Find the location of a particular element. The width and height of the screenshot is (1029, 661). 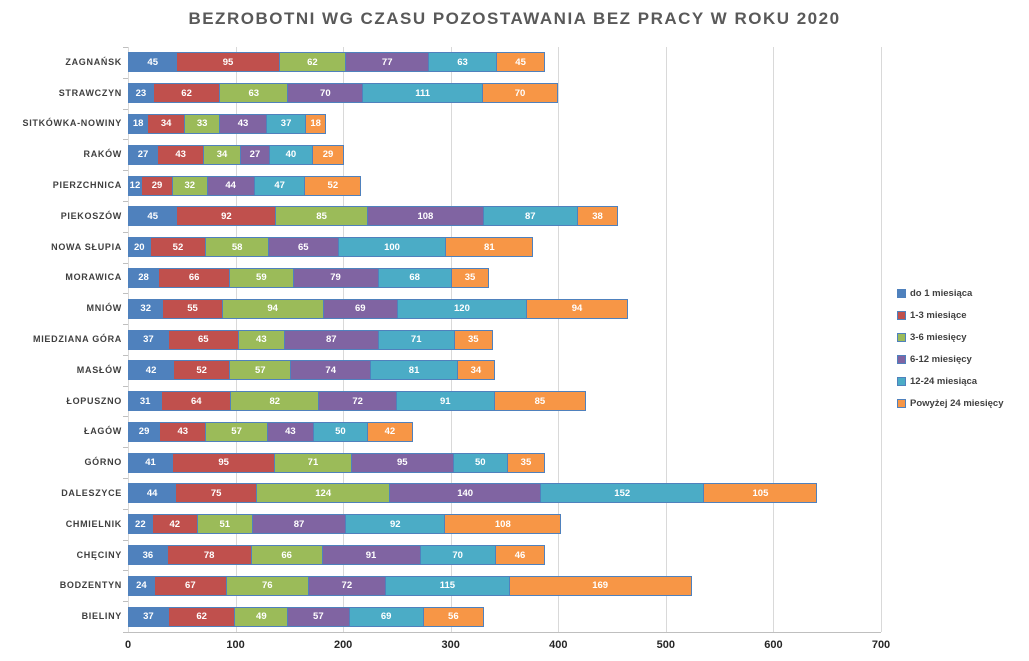

legend-item: Powyżej 24 miesięcy is located at coordinates (963, 403).